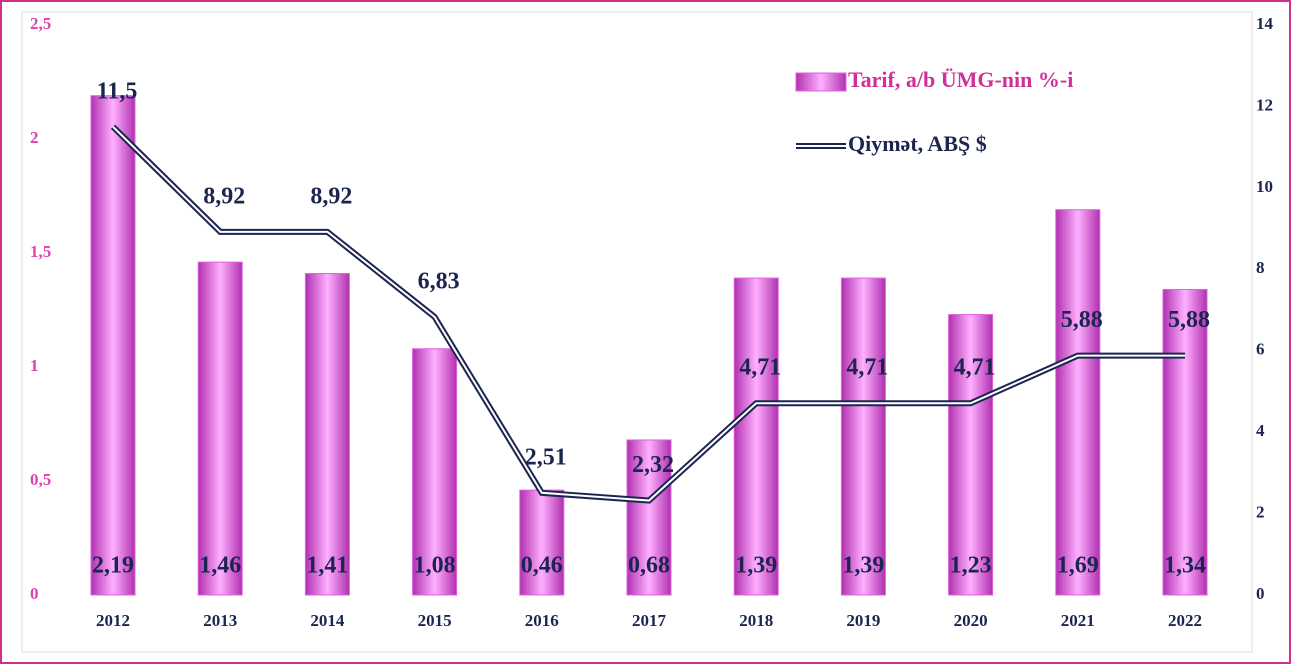 The width and height of the screenshot is (1291, 669). I want to click on bar-value-label: 1,34, so click(1185, 566).